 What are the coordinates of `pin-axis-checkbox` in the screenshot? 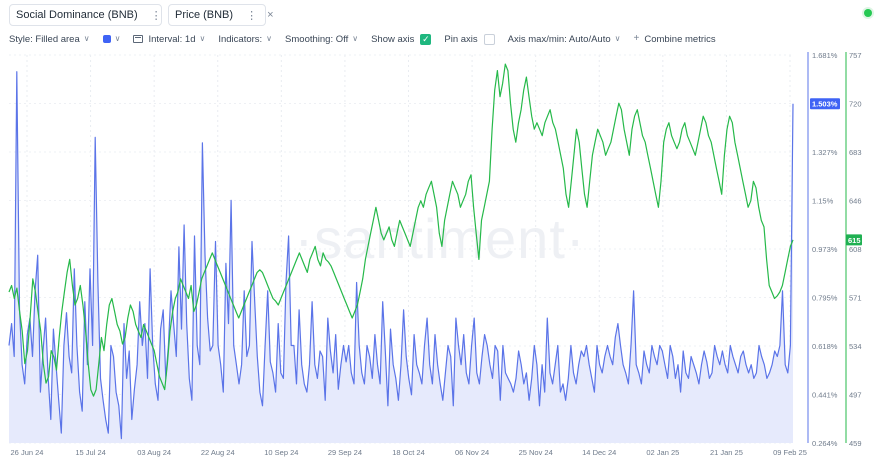 It's located at (489, 39).